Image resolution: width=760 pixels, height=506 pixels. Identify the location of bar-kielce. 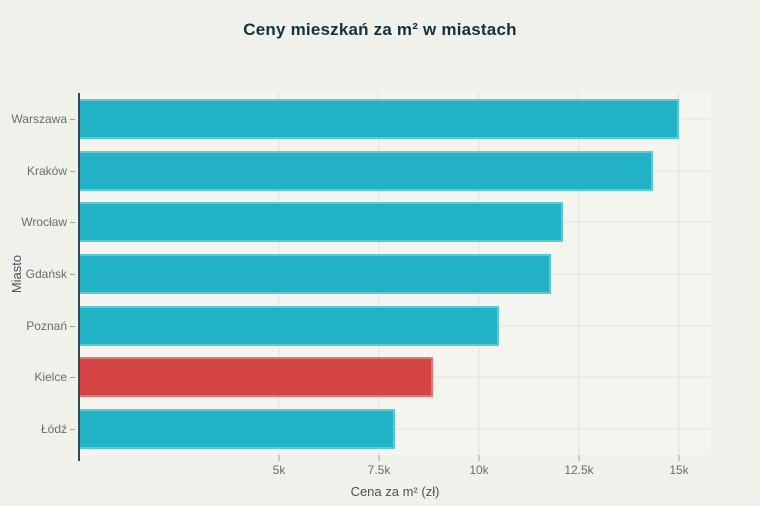
(256, 377).